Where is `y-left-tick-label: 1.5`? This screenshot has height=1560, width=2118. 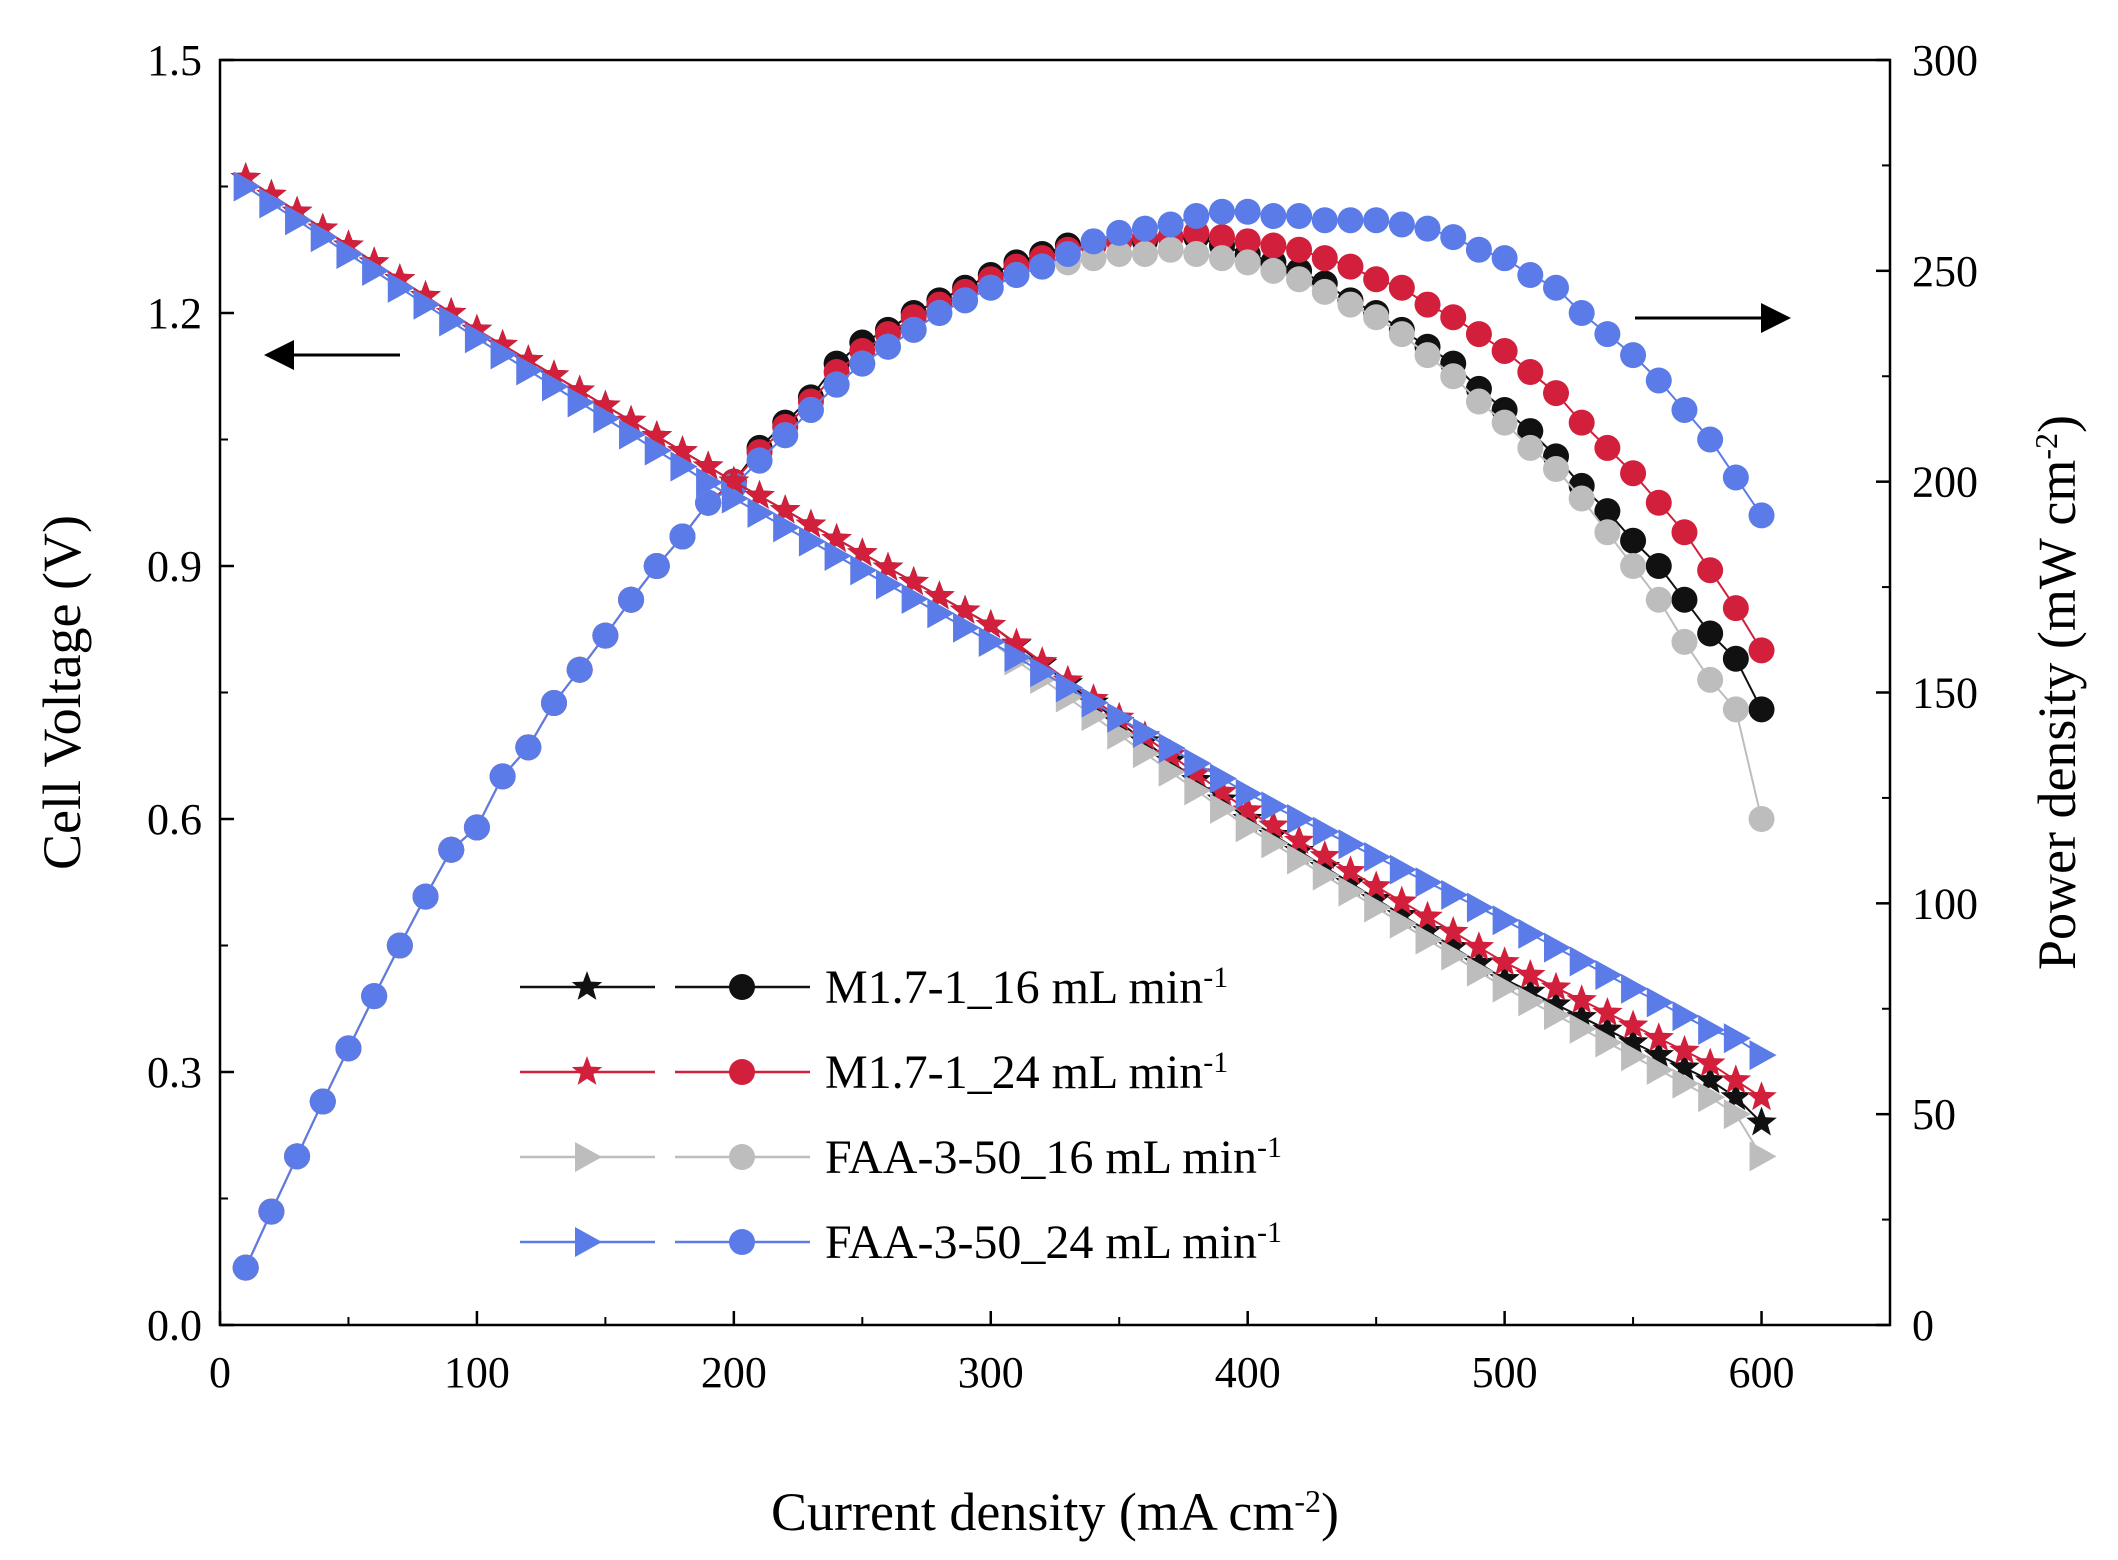
y-left-tick-label: 1.5 is located at coordinates (174, 60).